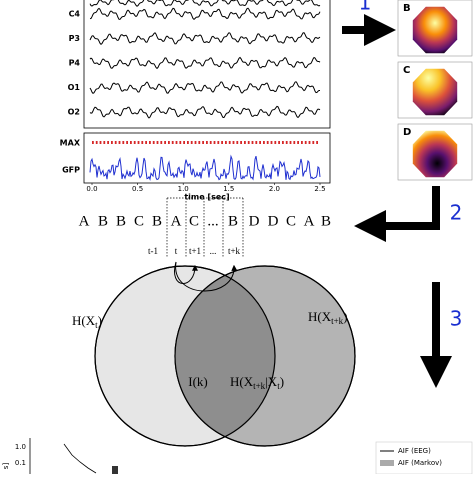 The width and height of the screenshot is (474, 478). I want to click on sequence-symbol: D, so click(273, 221).